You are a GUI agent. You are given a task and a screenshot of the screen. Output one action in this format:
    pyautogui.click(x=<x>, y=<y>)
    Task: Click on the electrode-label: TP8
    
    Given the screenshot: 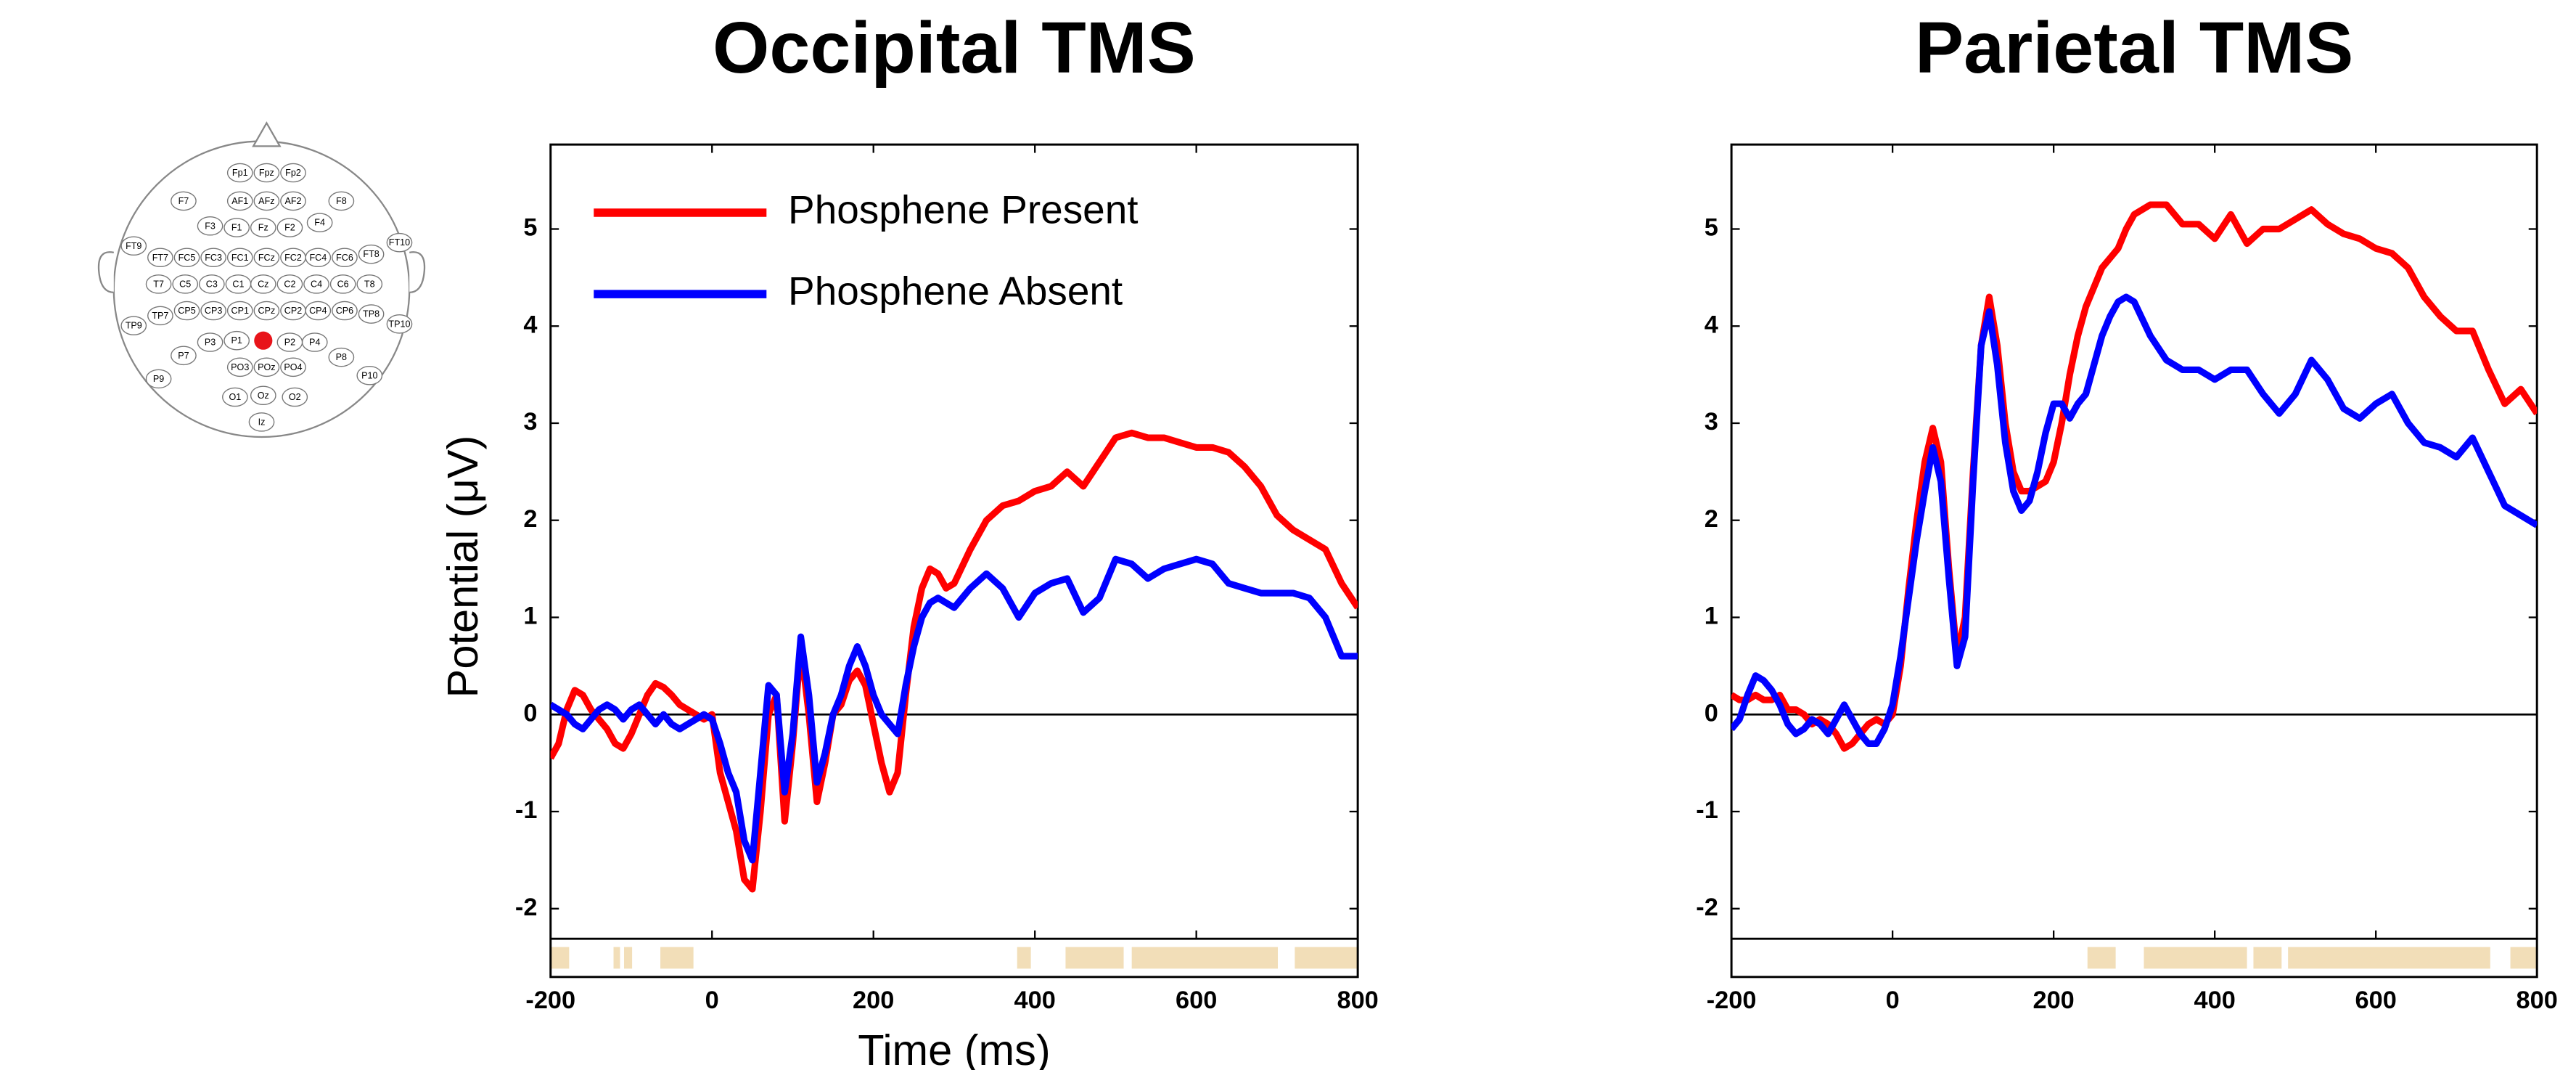 What is the action you would take?
    pyautogui.click(x=371, y=314)
    